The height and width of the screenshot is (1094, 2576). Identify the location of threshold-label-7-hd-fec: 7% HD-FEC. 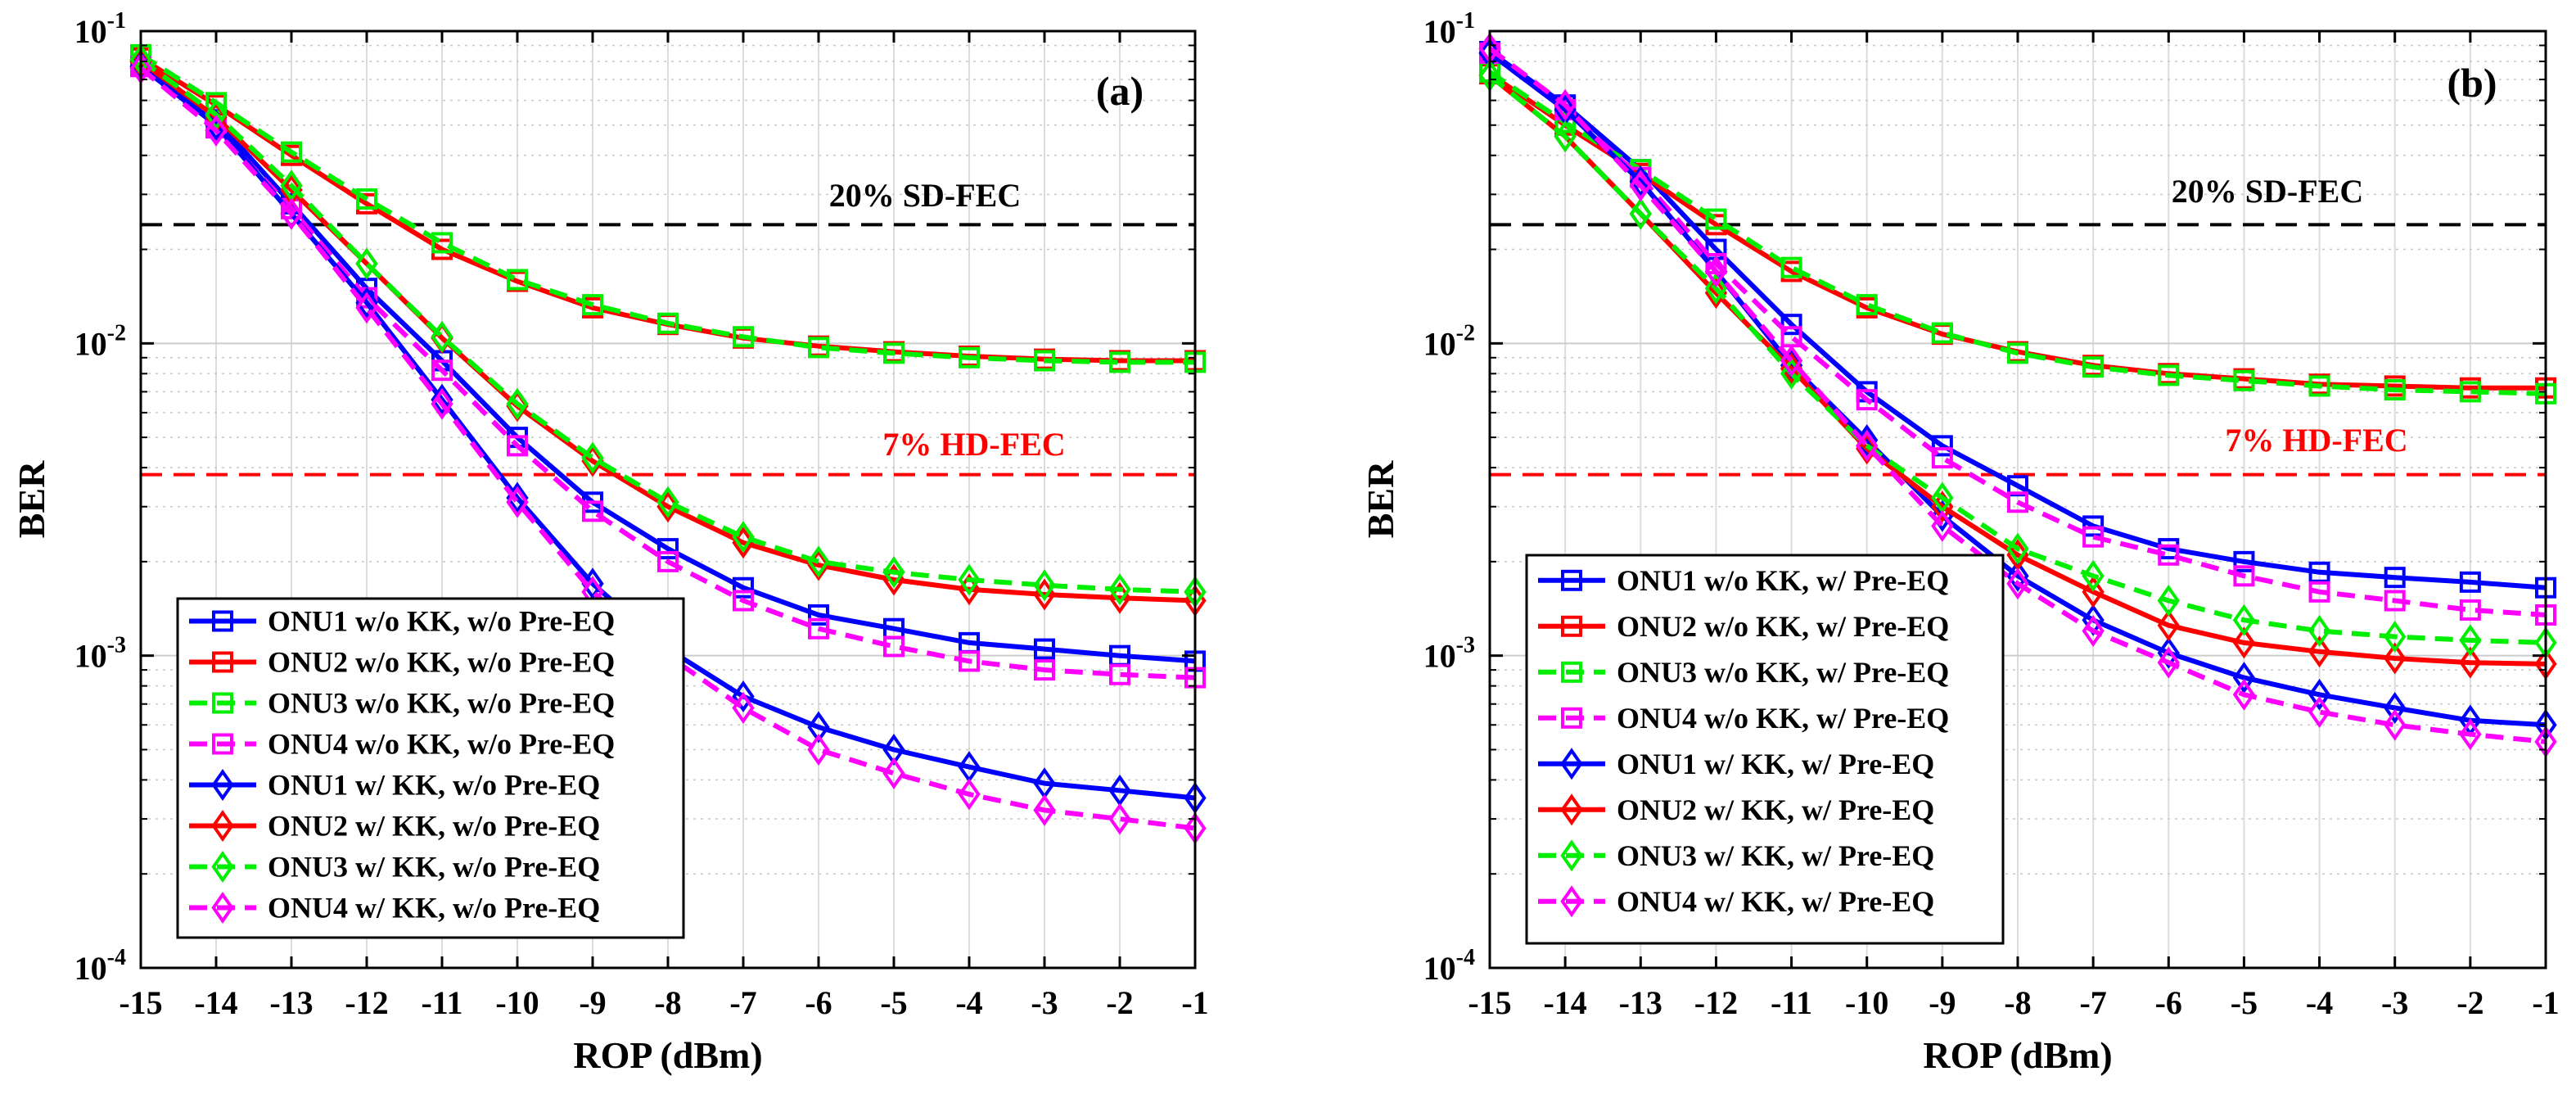
(2316, 441).